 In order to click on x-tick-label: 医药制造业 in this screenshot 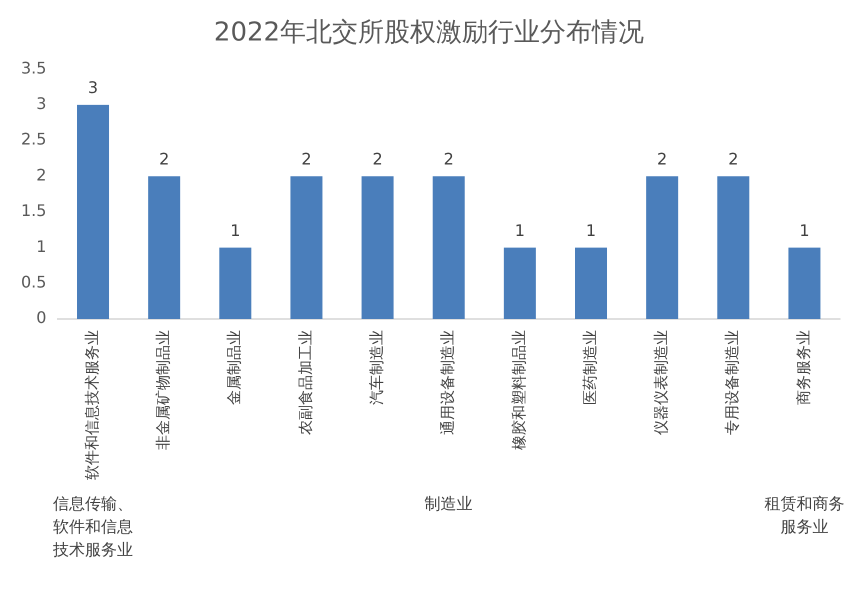, I will do `click(589, 367)`.